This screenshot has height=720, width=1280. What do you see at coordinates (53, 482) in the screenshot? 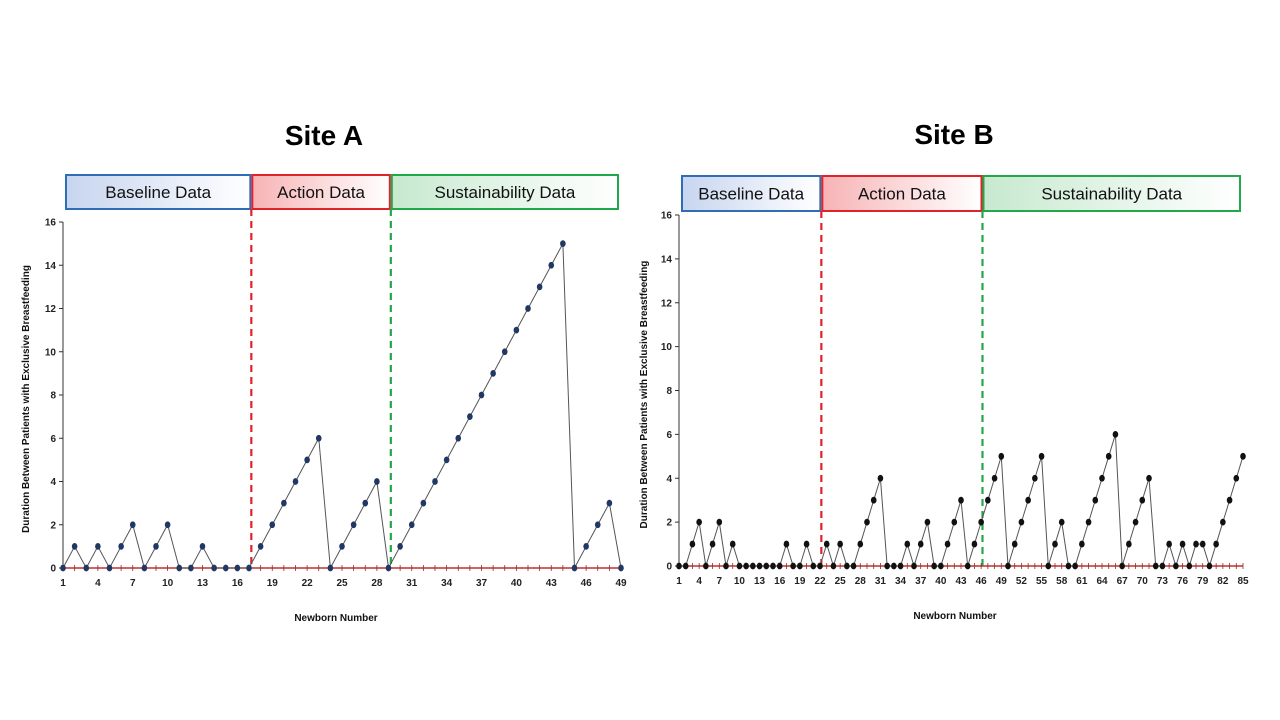
I see `y-tick-label: 4` at bounding box center [53, 482].